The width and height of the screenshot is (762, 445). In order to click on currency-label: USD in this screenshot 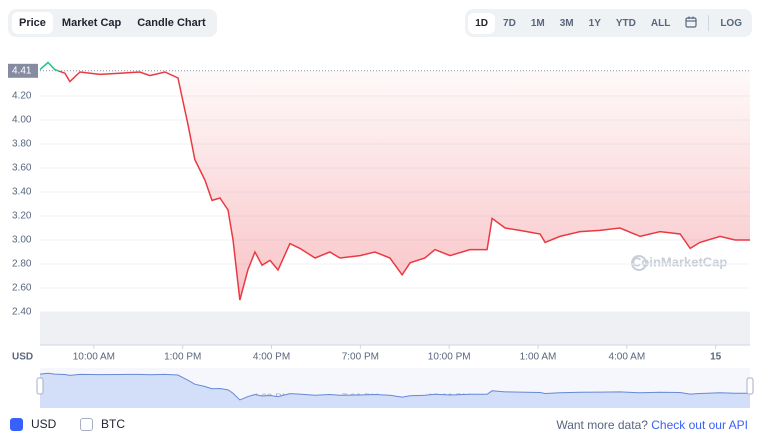, I will do `click(22, 357)`.